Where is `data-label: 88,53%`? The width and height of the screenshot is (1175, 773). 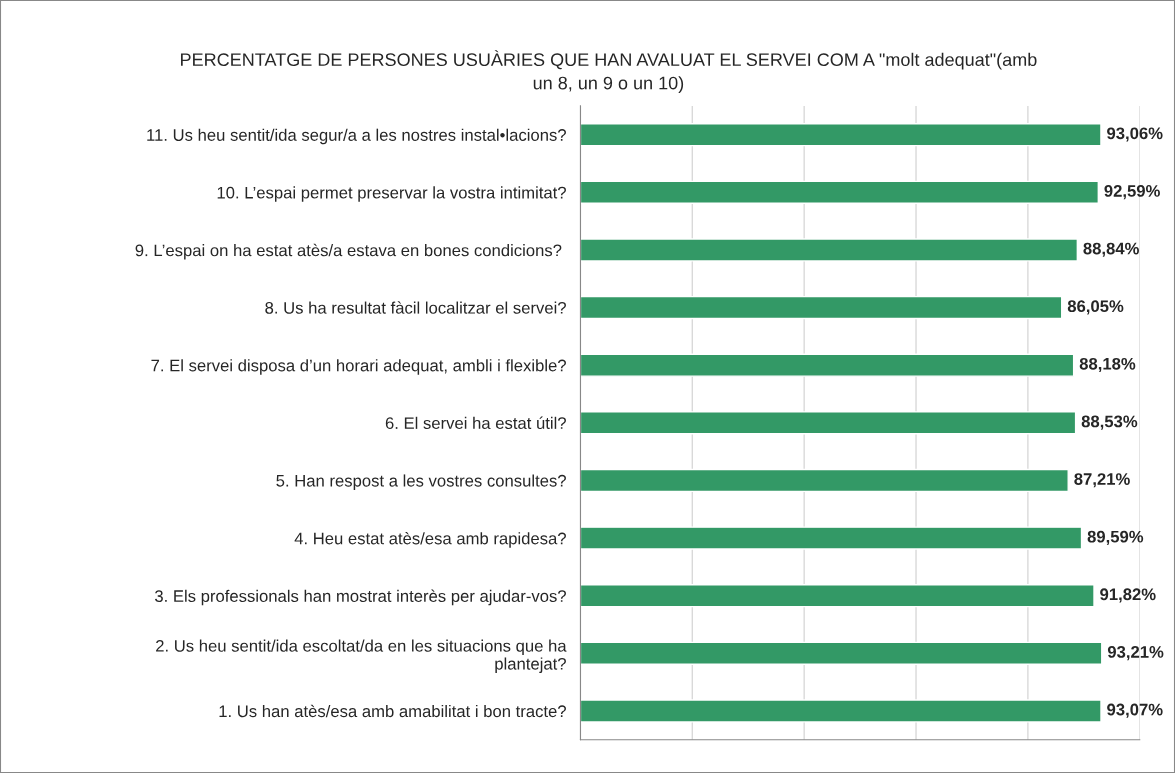
data-label: 88,53% is located at coordinates (1109, 422).